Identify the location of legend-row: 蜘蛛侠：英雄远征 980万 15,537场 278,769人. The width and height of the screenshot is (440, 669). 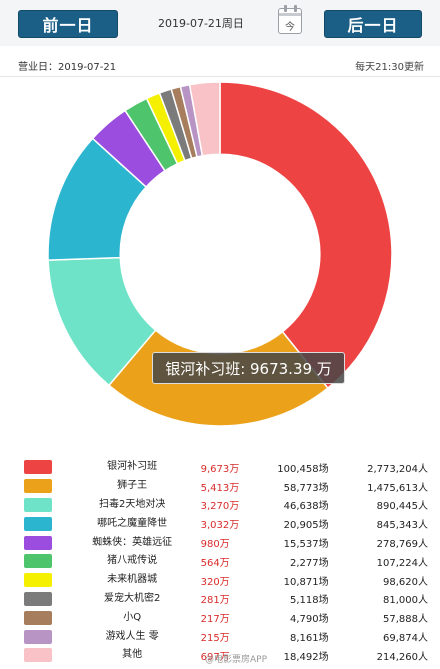
(226, 542).